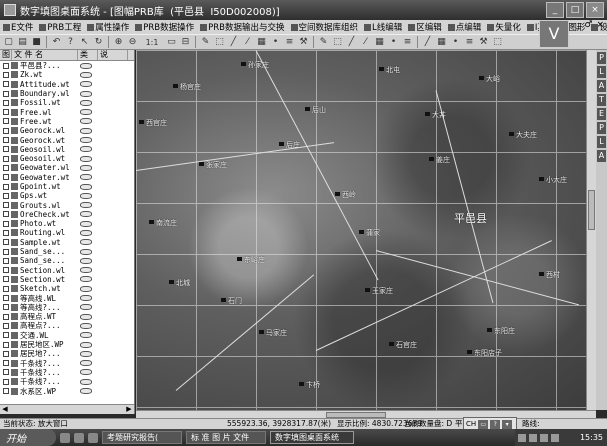 The image size is (607, 446). What do you see at coordinates (171, 42) in the screenshot?
I see `frame-icon: ▭` at bounding box center [171, 42].